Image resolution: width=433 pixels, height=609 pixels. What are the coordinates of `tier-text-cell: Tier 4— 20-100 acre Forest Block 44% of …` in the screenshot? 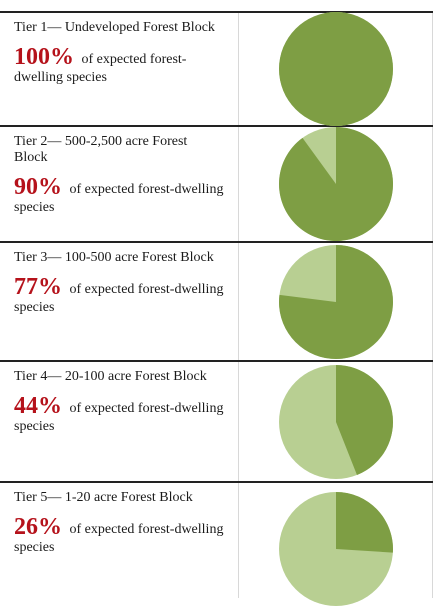 It's located at (119, 421).